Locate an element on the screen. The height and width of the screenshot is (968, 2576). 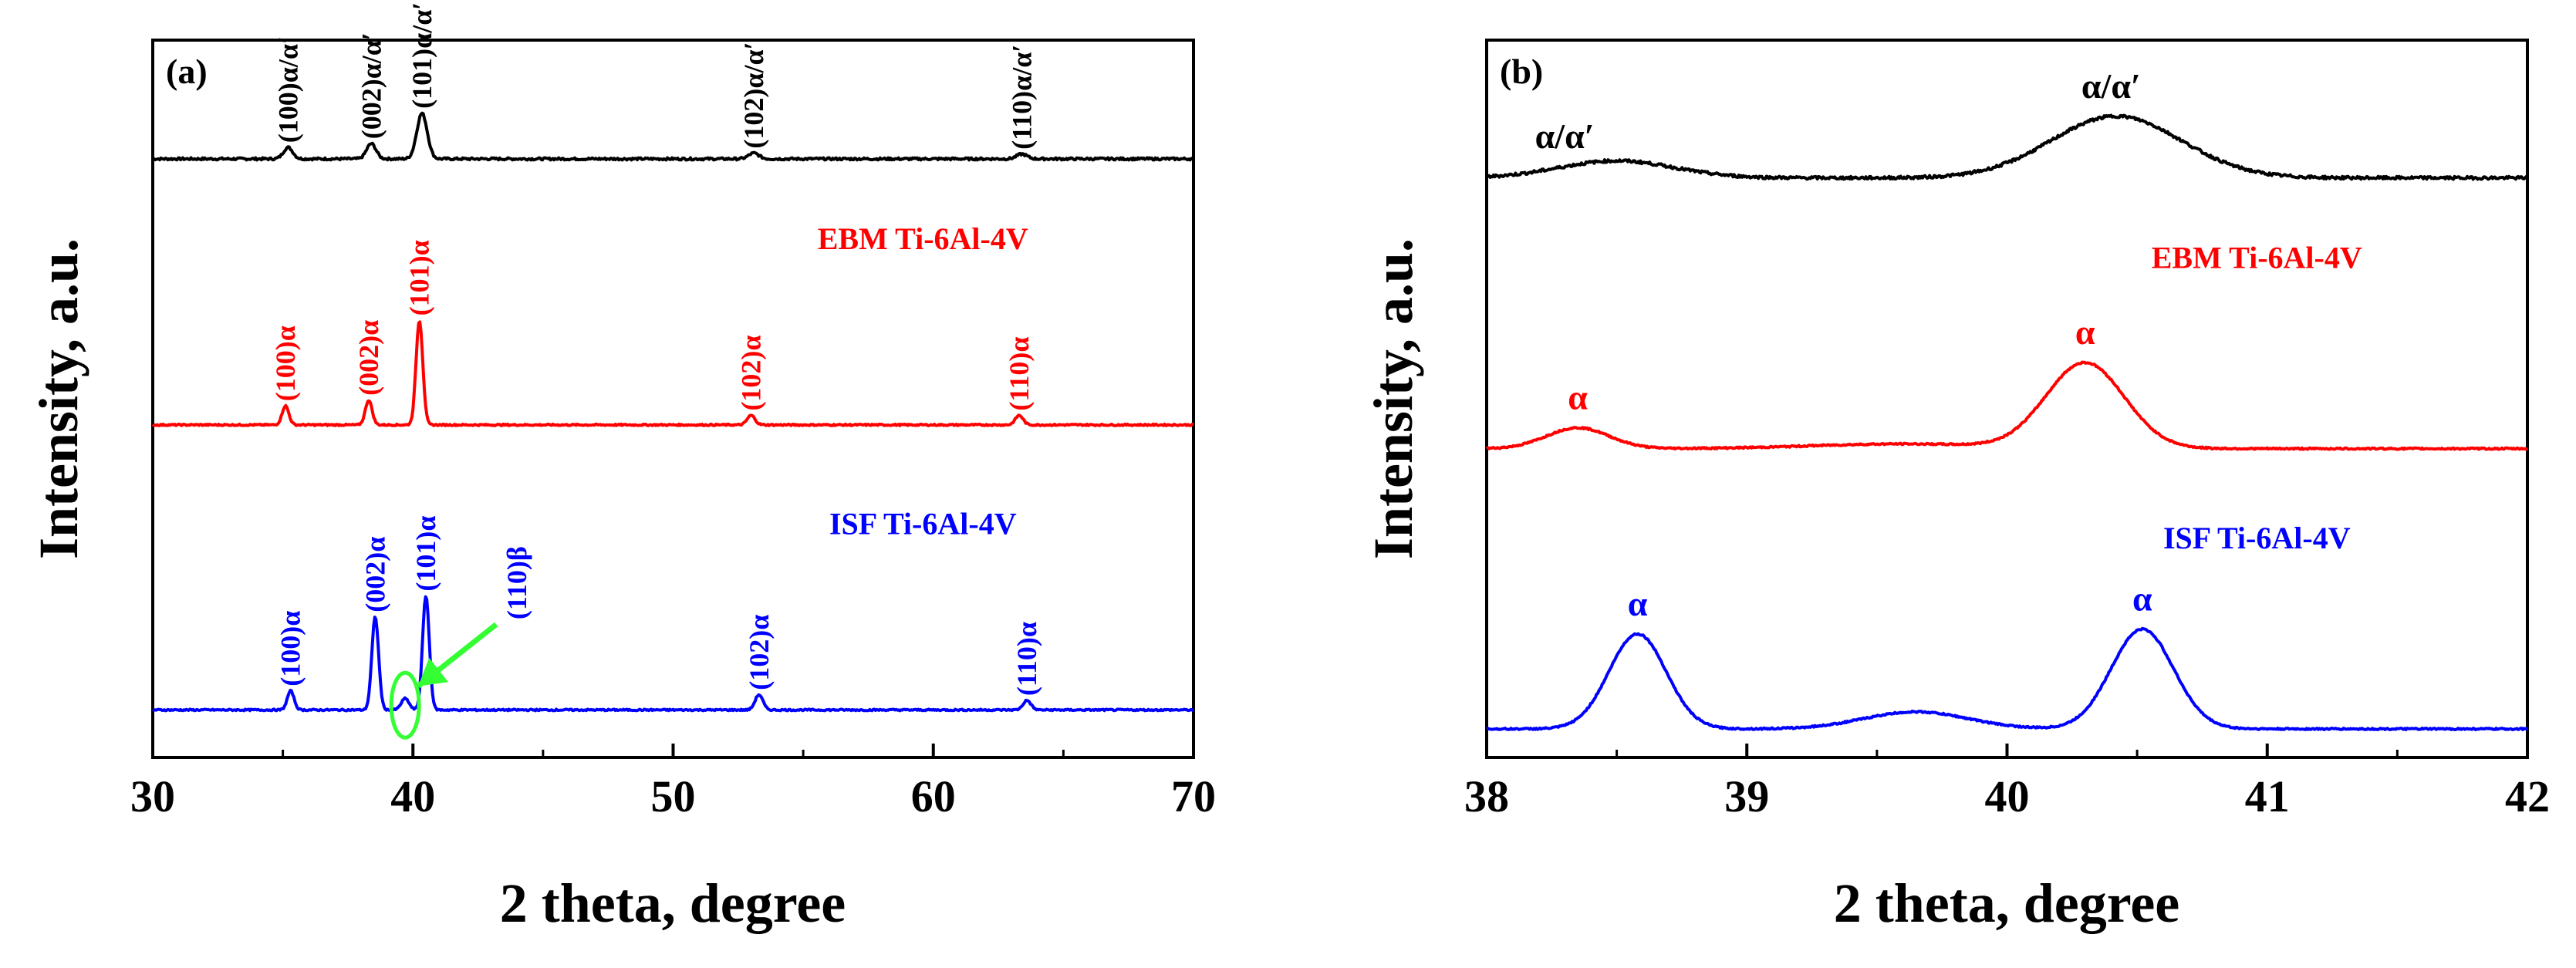
x-tick-label: 60 is located at coordinates (933, 796).